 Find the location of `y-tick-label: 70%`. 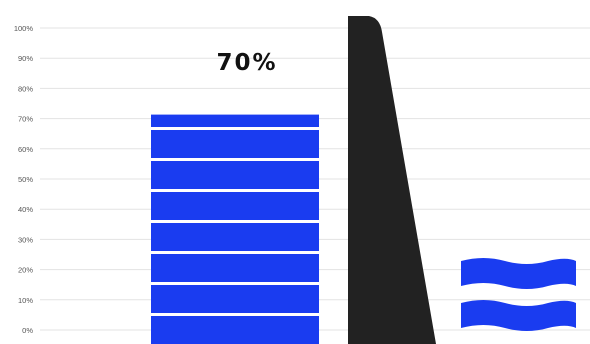

y-tick-label: 70% is located at coordinates (25, 119).